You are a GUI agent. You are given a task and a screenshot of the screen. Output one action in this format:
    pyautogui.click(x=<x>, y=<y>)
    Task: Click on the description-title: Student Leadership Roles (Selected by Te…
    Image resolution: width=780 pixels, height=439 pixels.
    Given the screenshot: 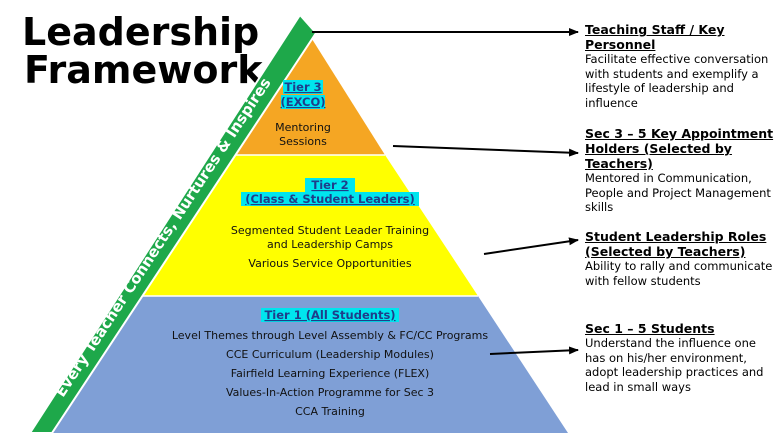 What is the action you would take?
    pyautogui.click(x=676, y=244)
    